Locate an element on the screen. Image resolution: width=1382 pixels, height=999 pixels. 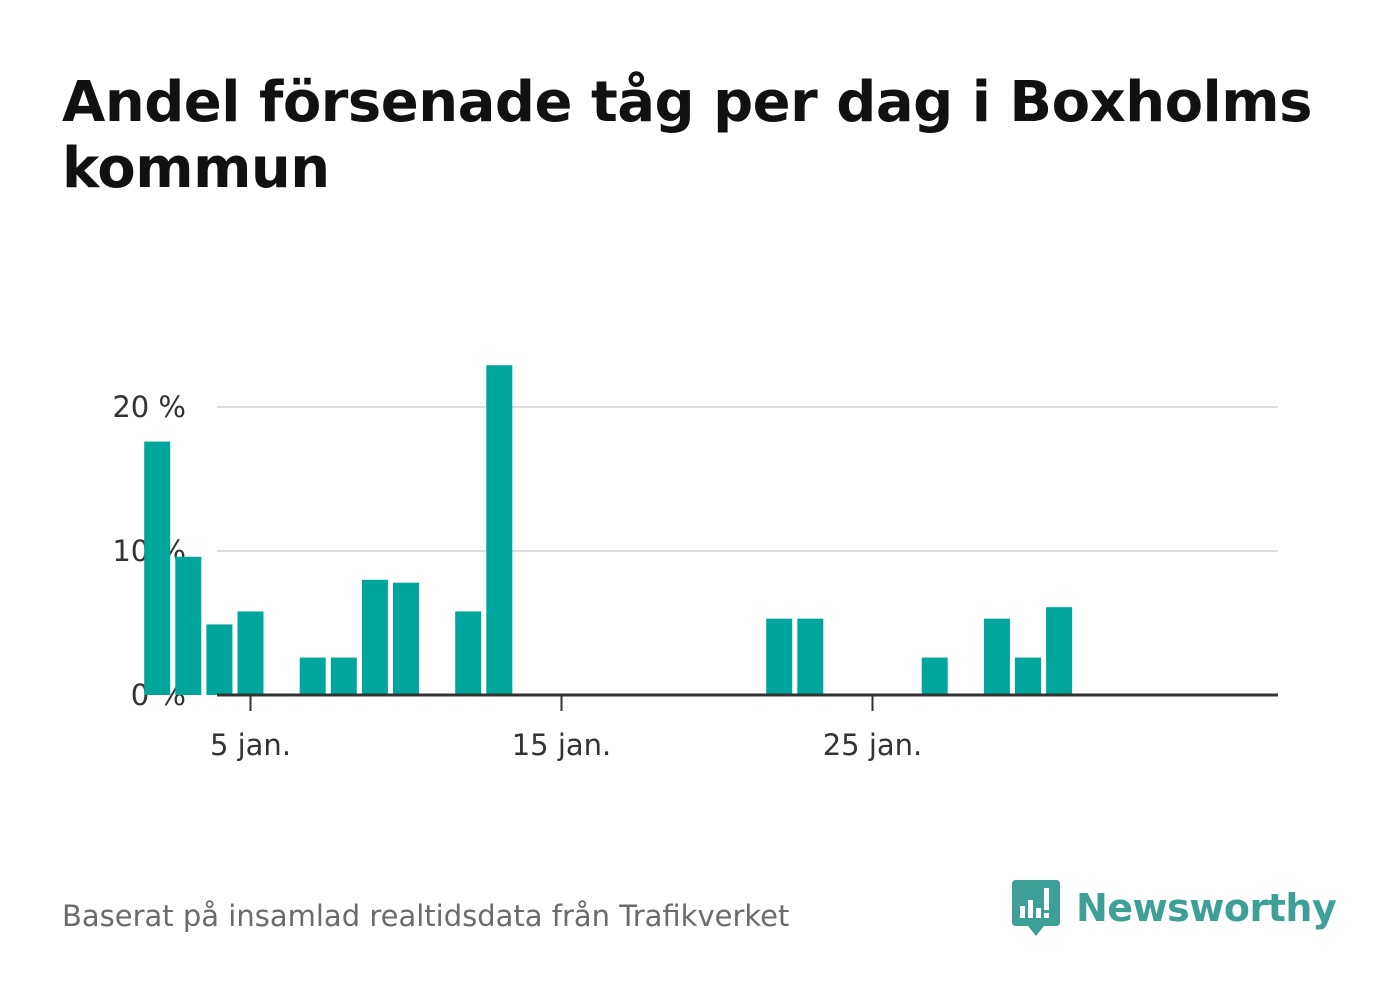
brand-name: Newsworthy is located at coordinates (1206, 908).